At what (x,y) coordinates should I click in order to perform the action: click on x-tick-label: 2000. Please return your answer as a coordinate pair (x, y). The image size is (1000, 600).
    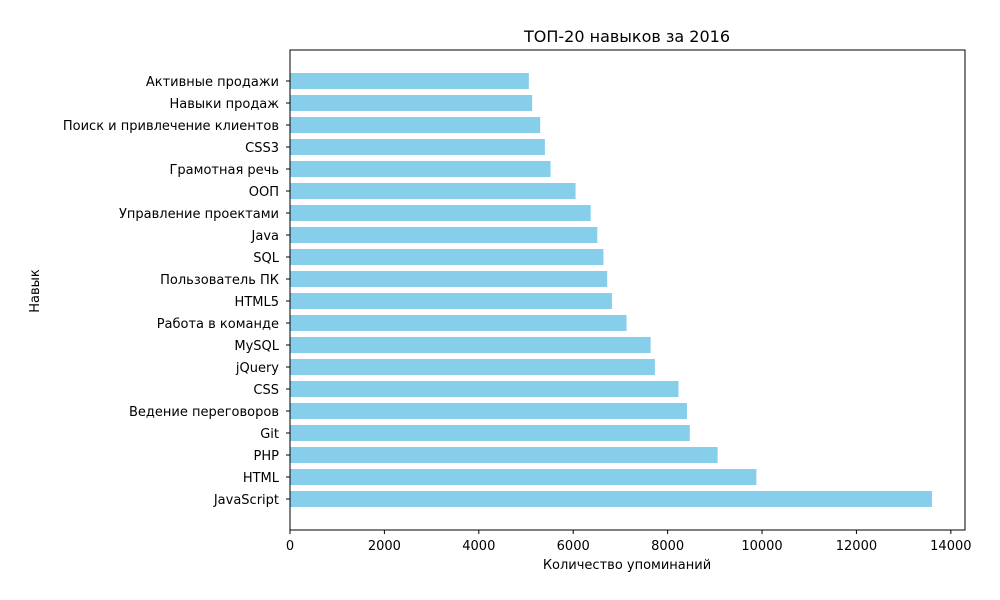
    Looking at the image, I should click on (384, 546).